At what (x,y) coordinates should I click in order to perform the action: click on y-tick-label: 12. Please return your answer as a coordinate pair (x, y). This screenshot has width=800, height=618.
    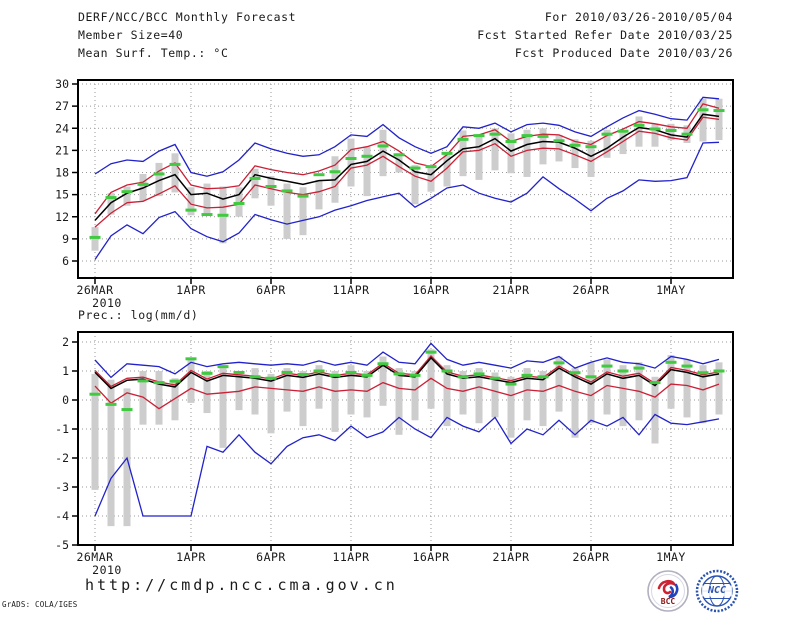
    Looking at the image, I should click on (62, 217).